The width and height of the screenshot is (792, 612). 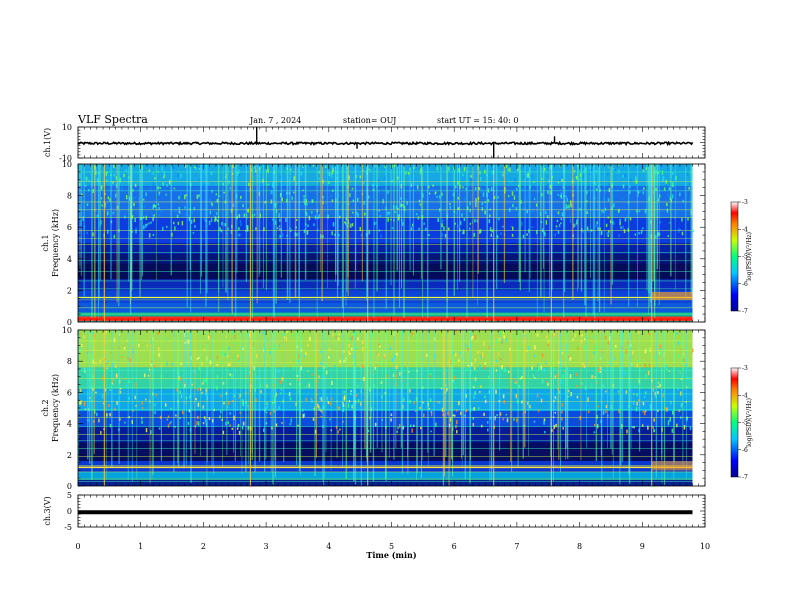 I want to click on colorbar-label: log(PSD)(V²/Hz), so click(x=749, y=256).